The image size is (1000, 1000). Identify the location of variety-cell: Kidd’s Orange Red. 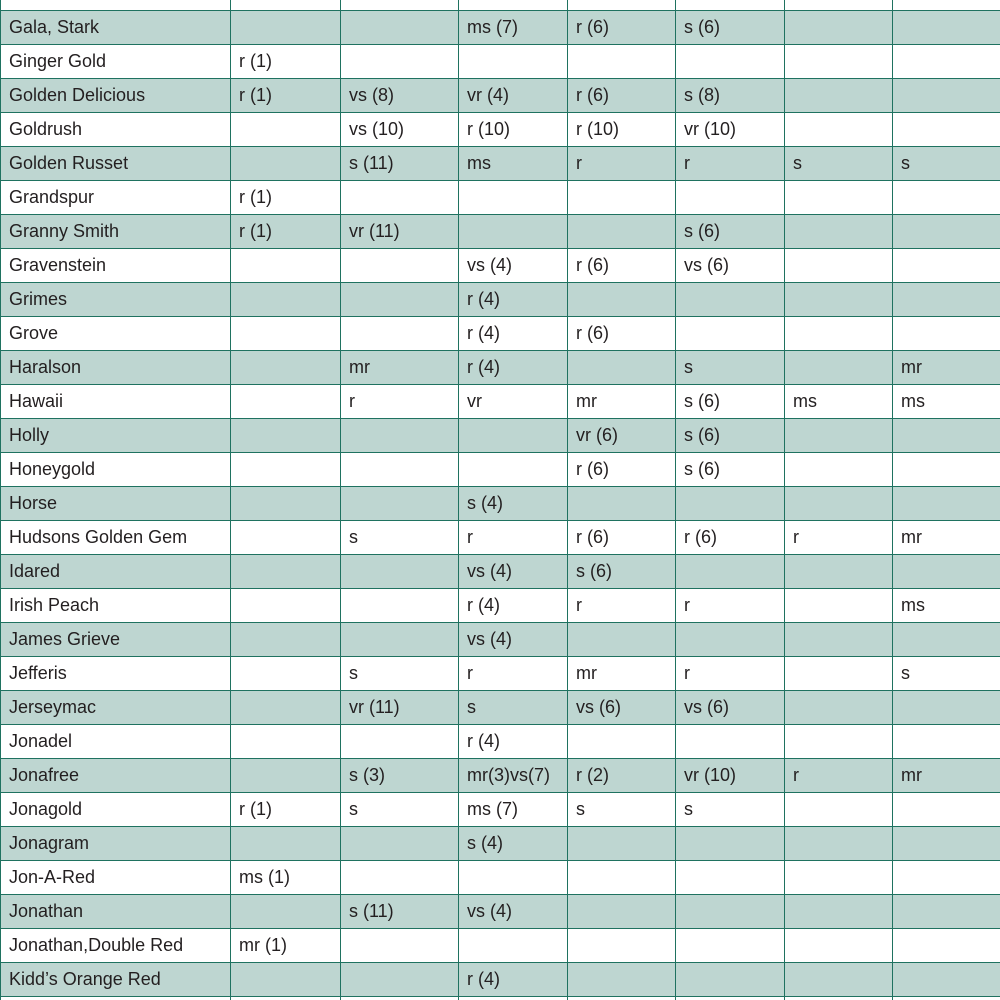
(115, 979).